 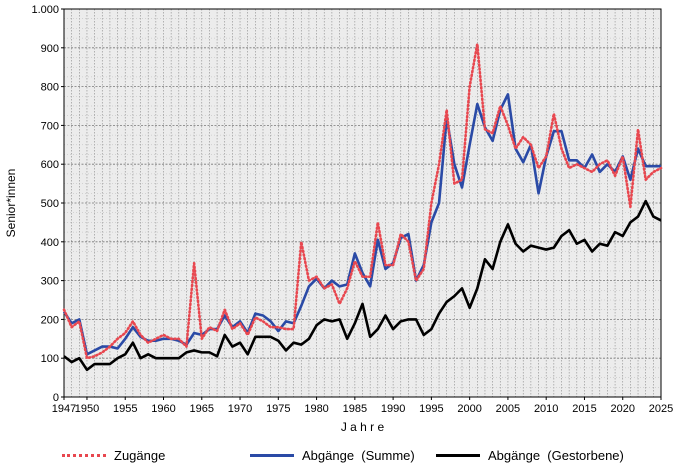 I want to click on x-tick-label: 1975, so click(x=278, y=409).